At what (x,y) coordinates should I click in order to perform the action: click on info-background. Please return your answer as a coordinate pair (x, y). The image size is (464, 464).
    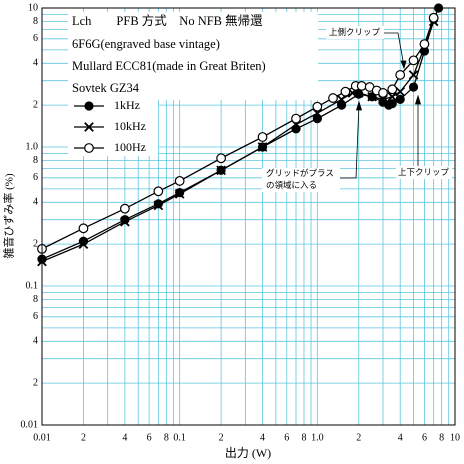
    Looking at the image, I should click on (193, 56).